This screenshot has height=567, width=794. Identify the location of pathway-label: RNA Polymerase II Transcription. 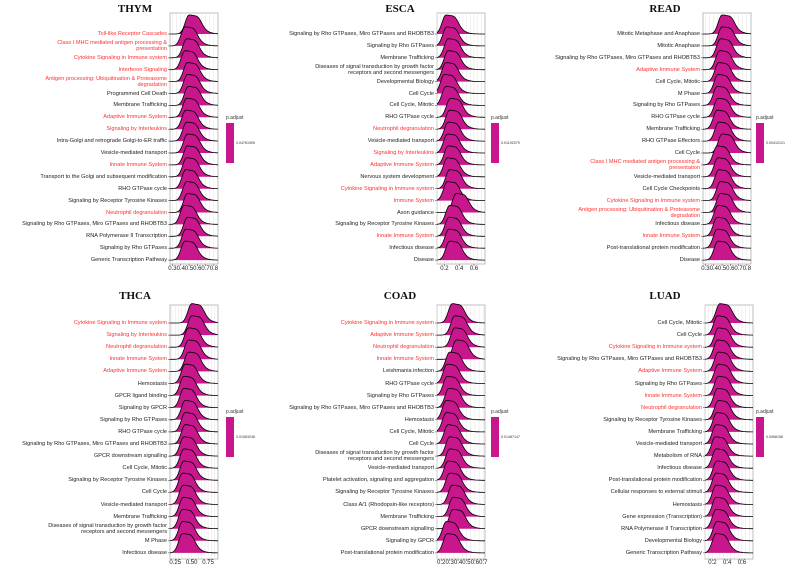
(661, 528).